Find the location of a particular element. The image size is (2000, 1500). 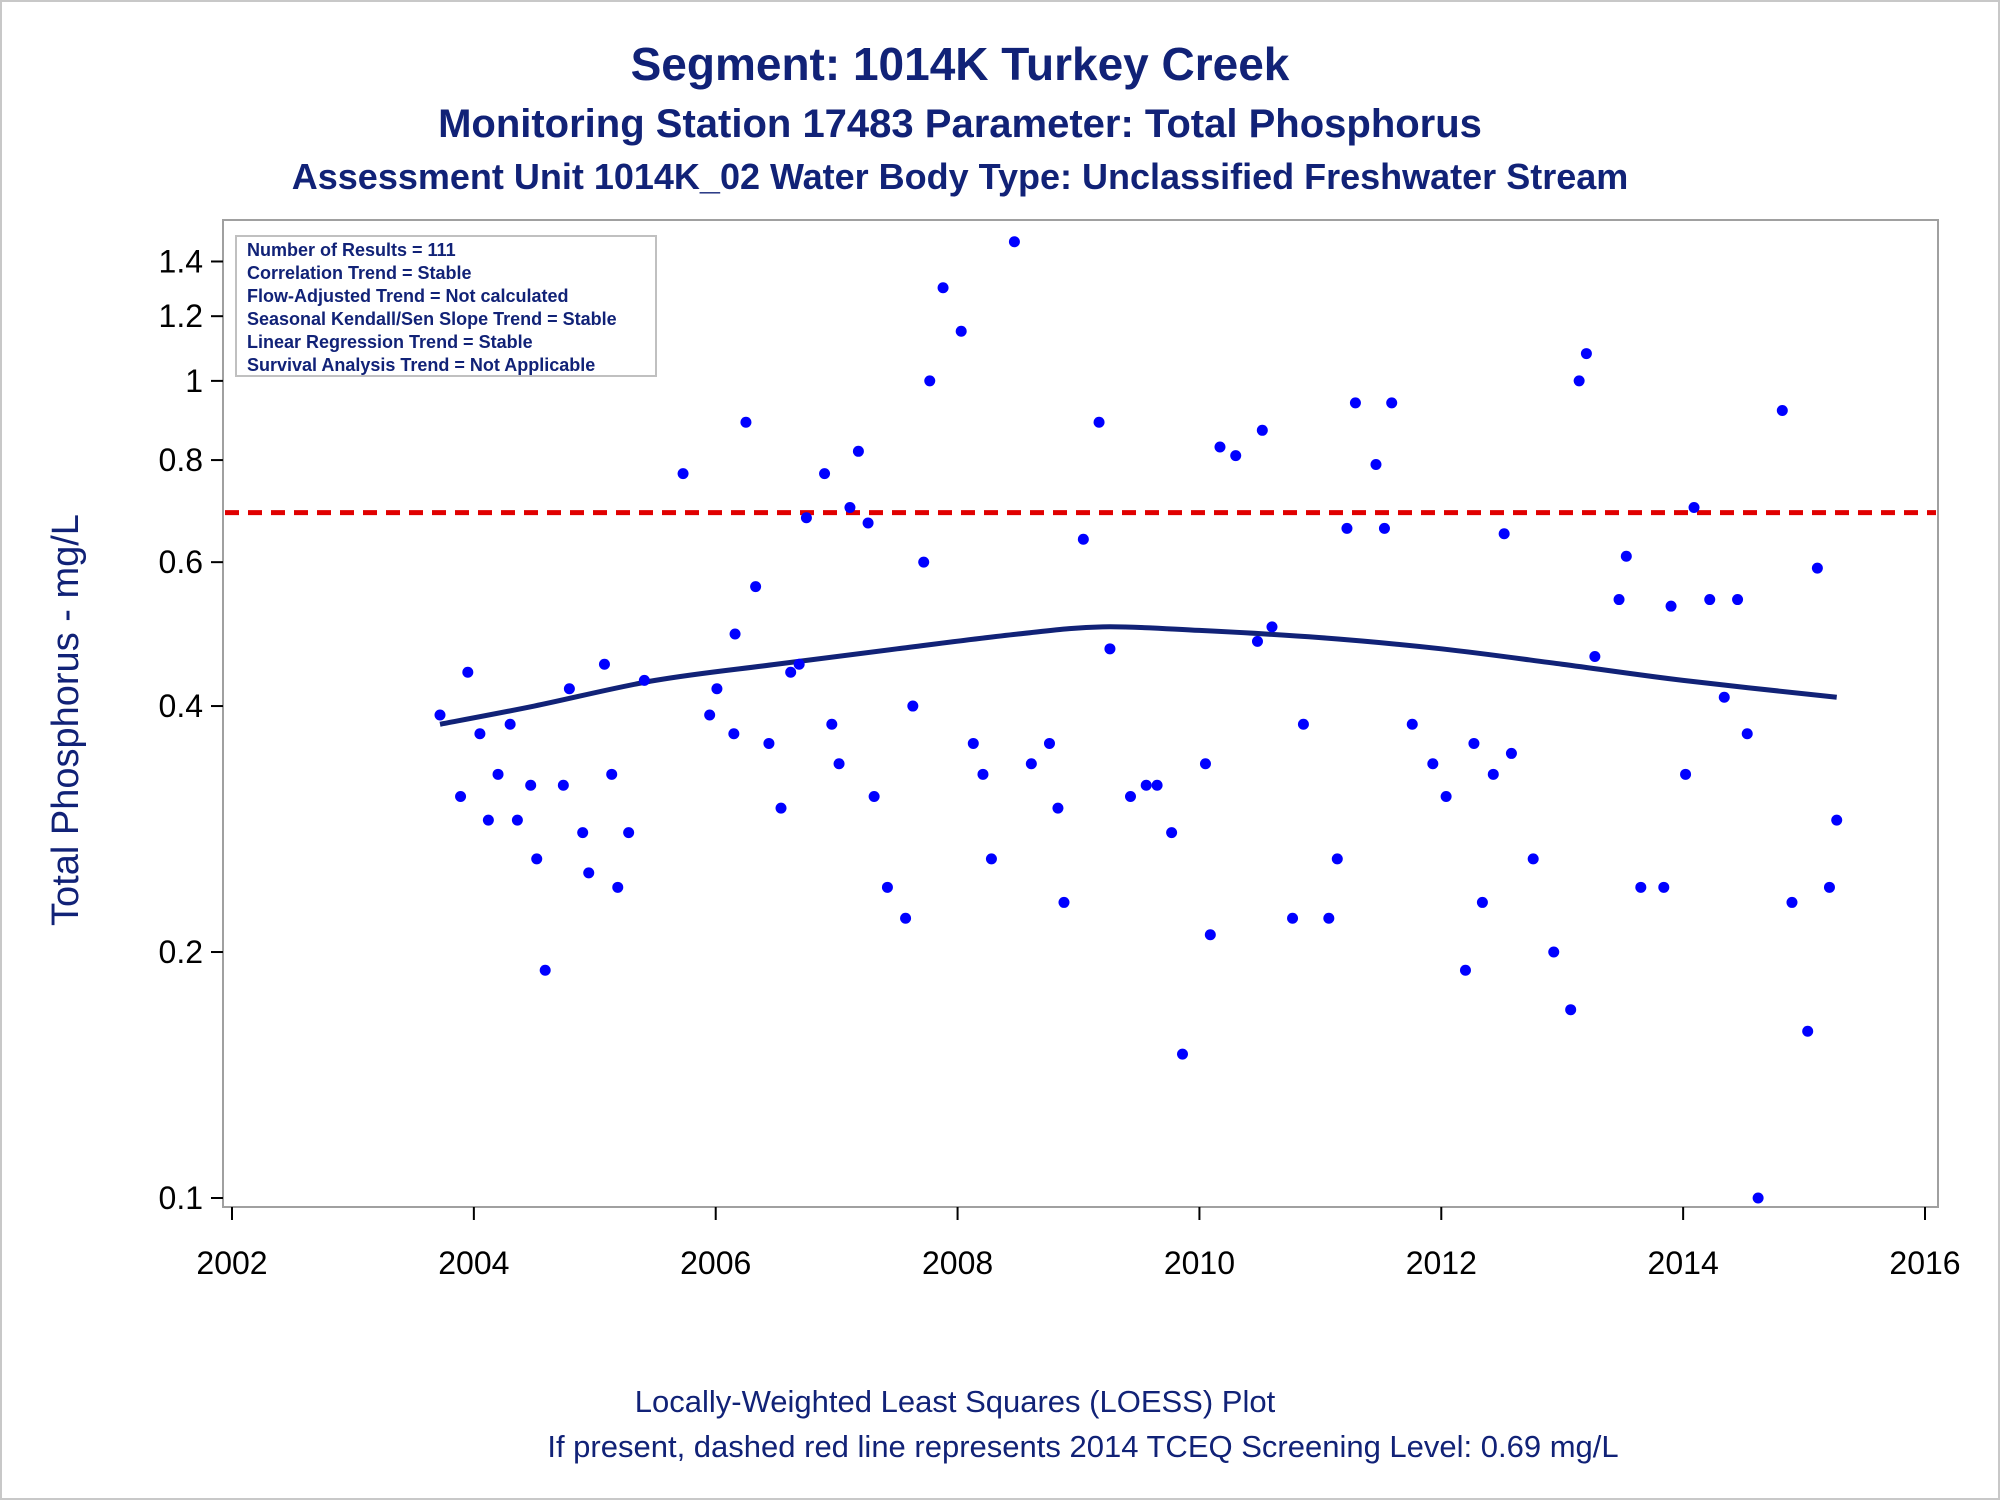

y-tick-label: 1.4 is located at coordinates (181, 261).